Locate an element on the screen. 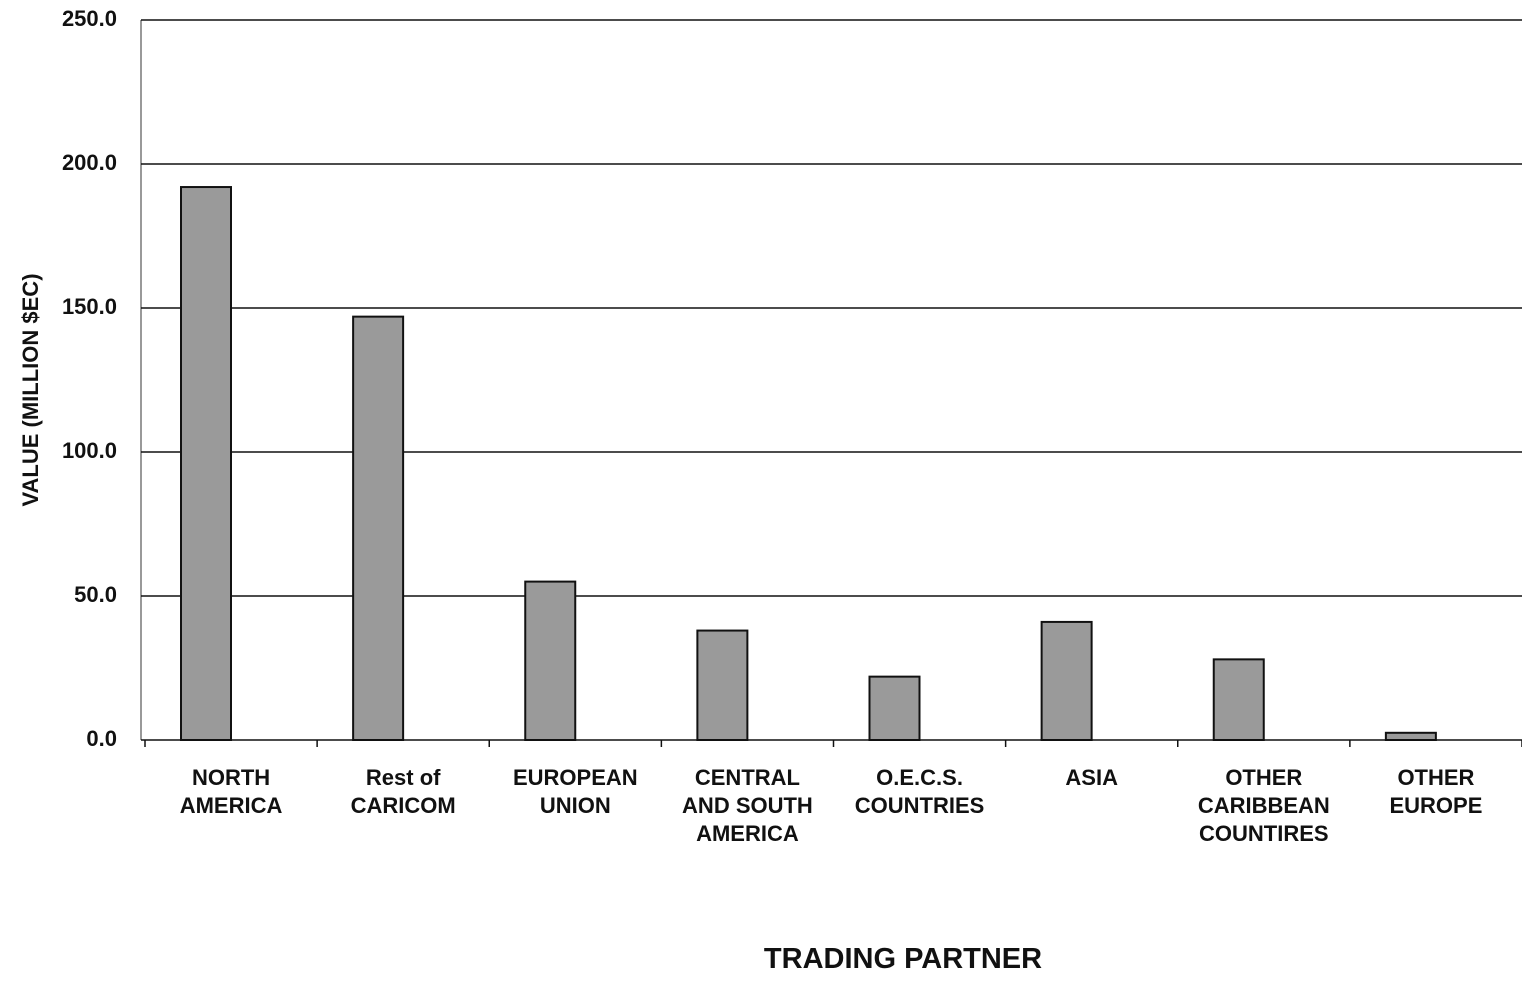  y-tick-label: 100.0 is located at coordinates (89, 450).